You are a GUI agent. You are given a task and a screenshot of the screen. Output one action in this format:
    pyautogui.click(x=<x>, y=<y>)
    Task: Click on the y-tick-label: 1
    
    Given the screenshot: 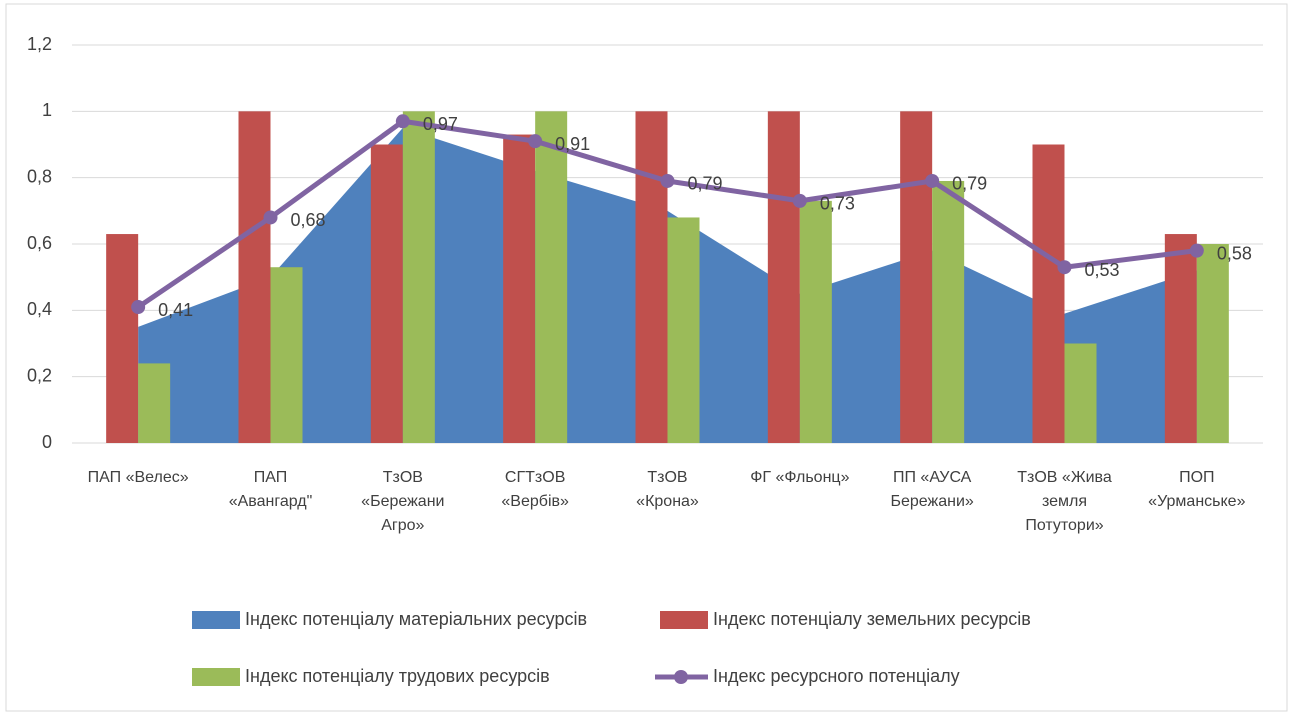 What is the action you would take?
    pyautogui.click(x=47, y=110)
    